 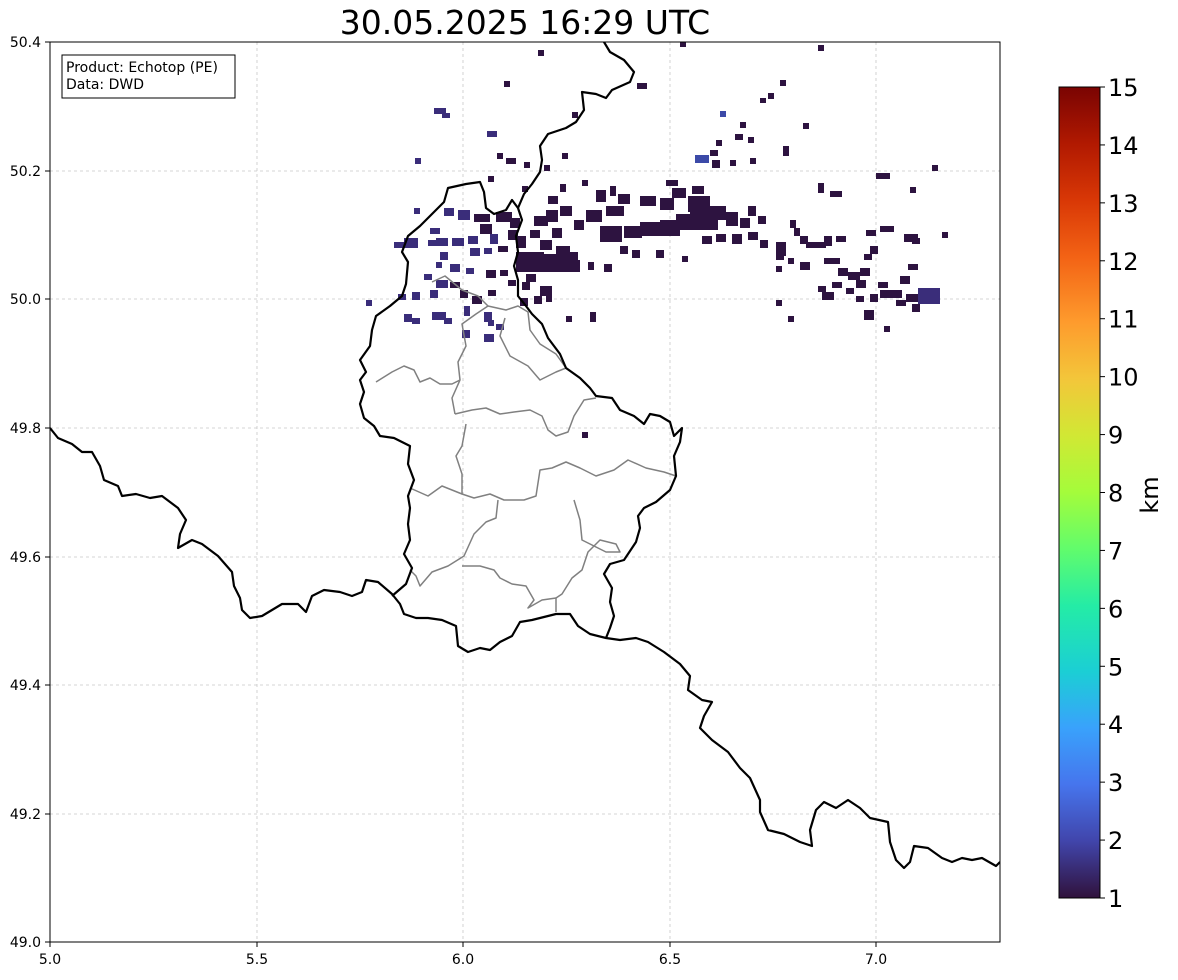 What do you see at coordinates (1123, 88) in the screenshot?
I see `colorbar-tick-label: 15` at bounding box center [1123, 88].